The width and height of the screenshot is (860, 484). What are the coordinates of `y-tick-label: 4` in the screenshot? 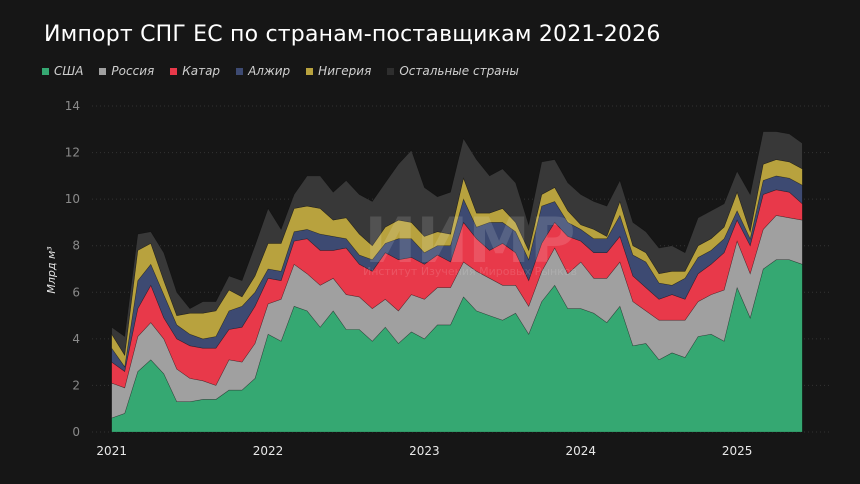 It's located at (76, 339).